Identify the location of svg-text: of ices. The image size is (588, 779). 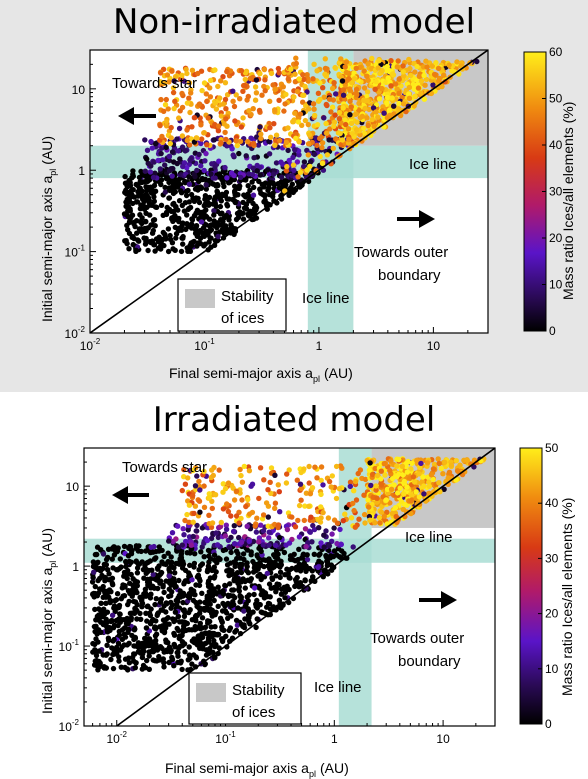
(253, 712).